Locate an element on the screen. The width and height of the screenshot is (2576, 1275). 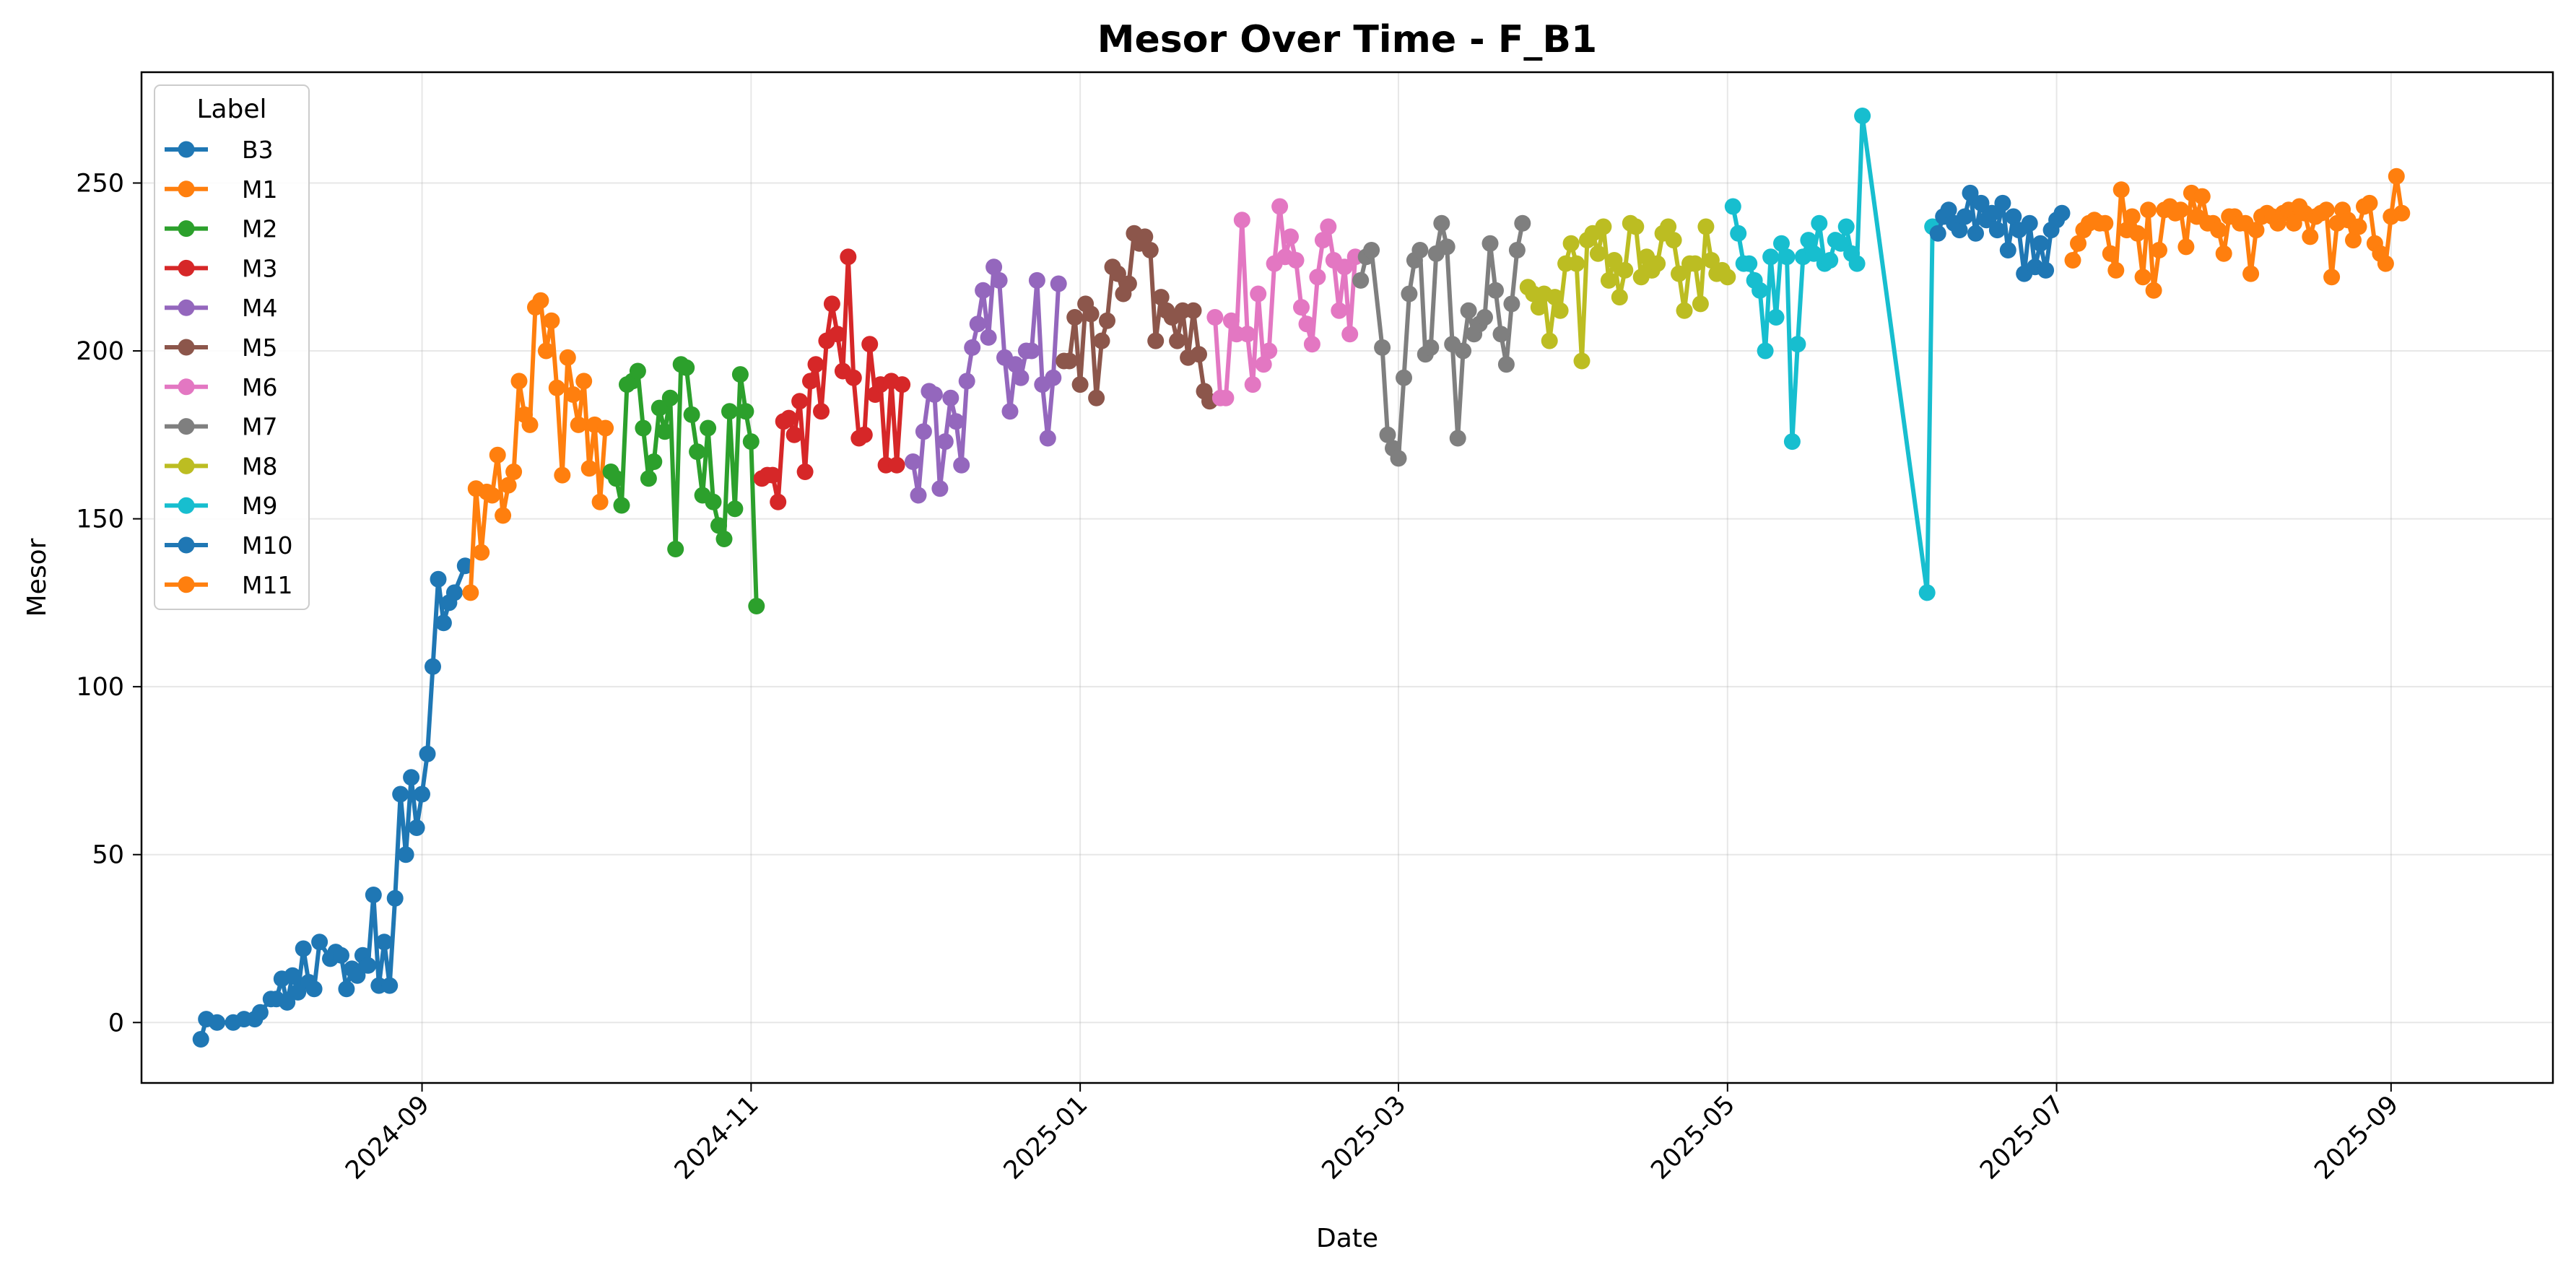
y-tick-label: 50 is located at coordinates (108, 855).